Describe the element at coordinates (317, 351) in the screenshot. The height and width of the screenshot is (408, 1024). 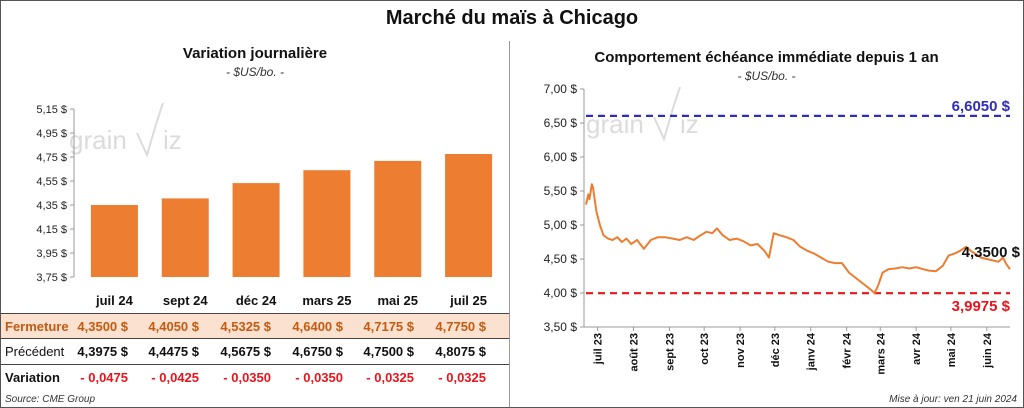
I see `cell-precedent-4: 4,6750 $` at that location.